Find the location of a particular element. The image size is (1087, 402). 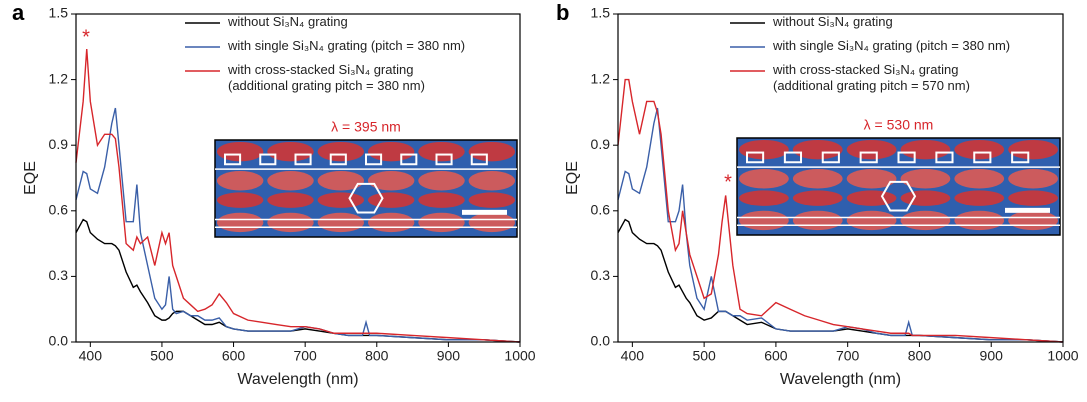

series-line is located at coordinates (840, 280).